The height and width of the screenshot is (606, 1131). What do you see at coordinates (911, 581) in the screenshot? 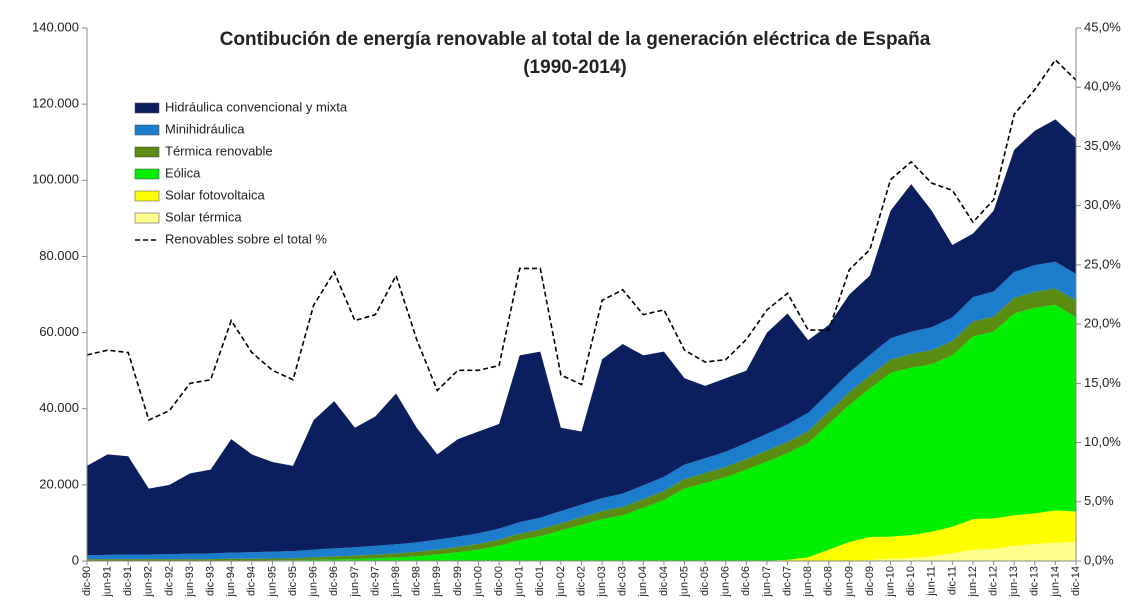
I see `x-tick-label: dic-10` at bounding box center [911, 581].